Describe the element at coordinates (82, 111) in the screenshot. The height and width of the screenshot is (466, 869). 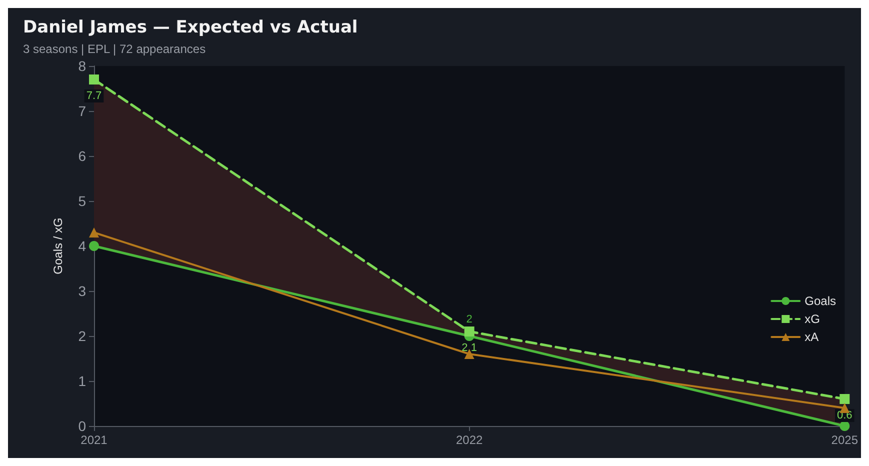
I see `y-tick-label: 7` at that location.